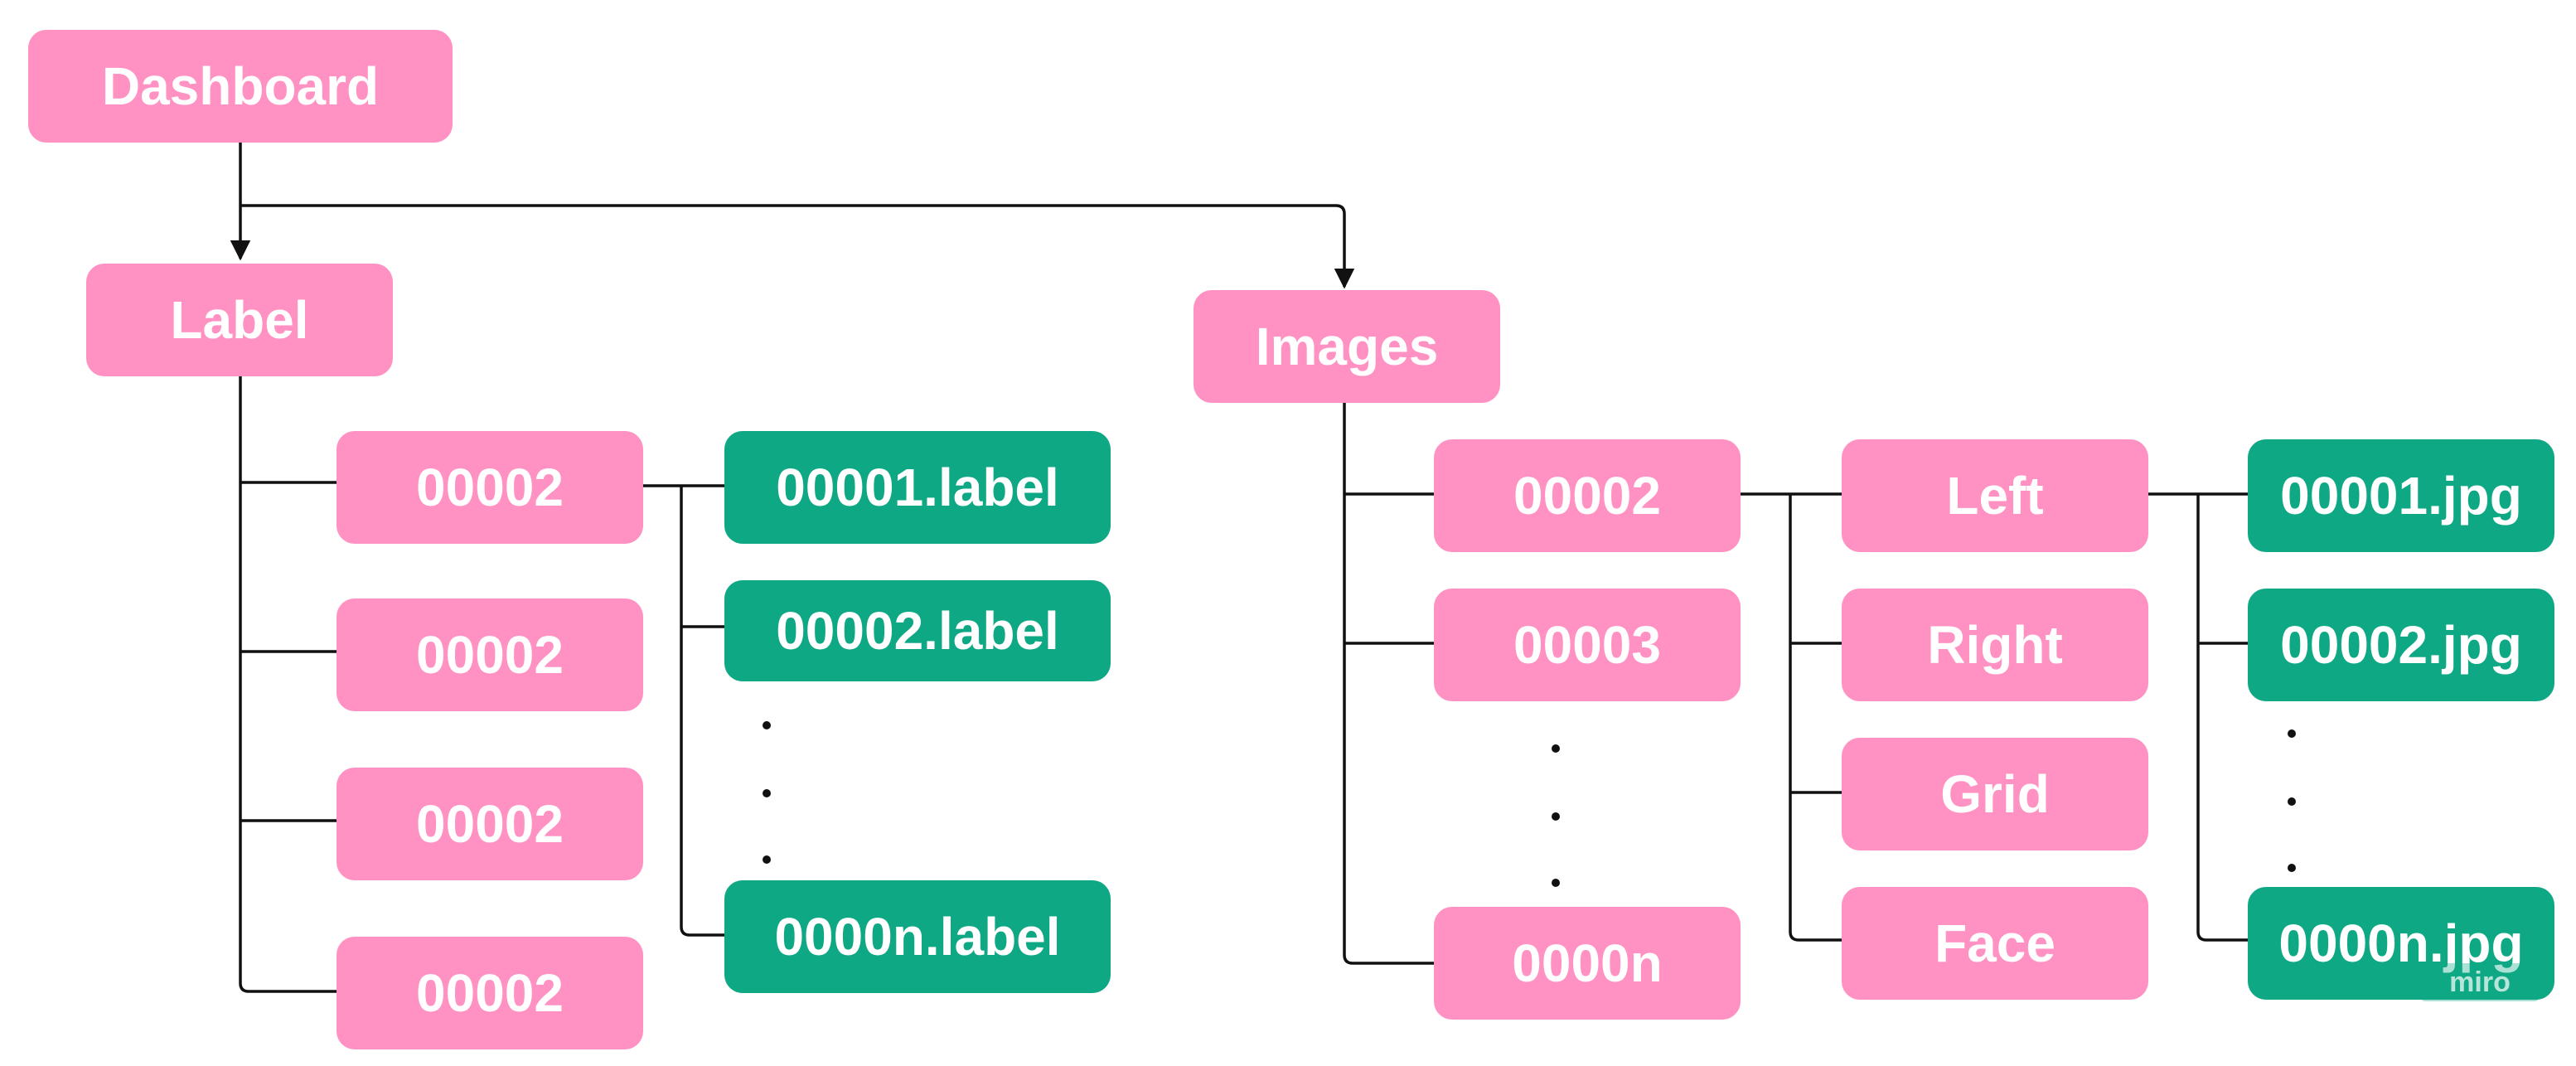 This screenshot has width=2576, height=1066. What do you see at coordinates (1347, 346) in the screenshot?
I see `images-node: Images` at bounding box center [1347, 346].